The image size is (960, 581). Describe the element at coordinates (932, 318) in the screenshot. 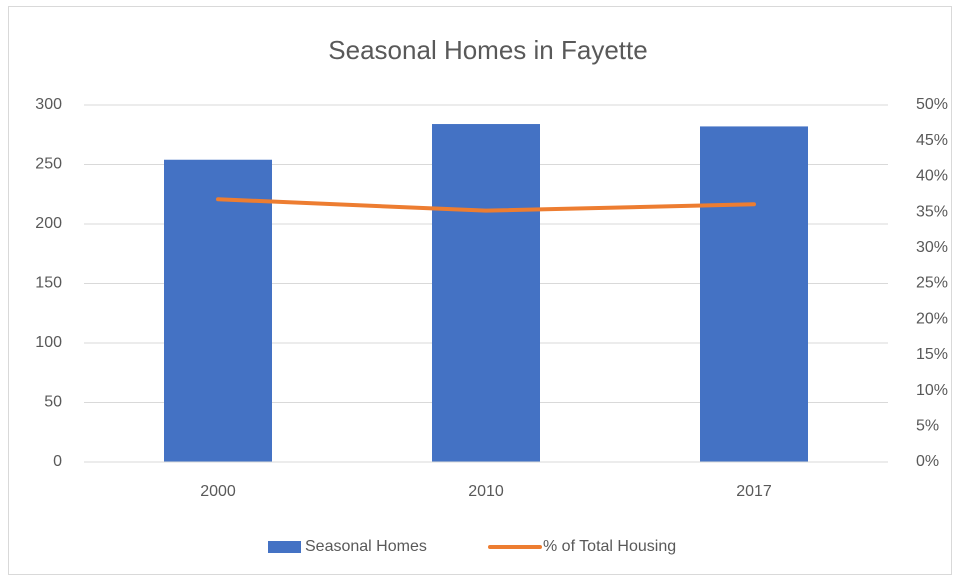

I see `y2-tick-label: 20%` at that location.